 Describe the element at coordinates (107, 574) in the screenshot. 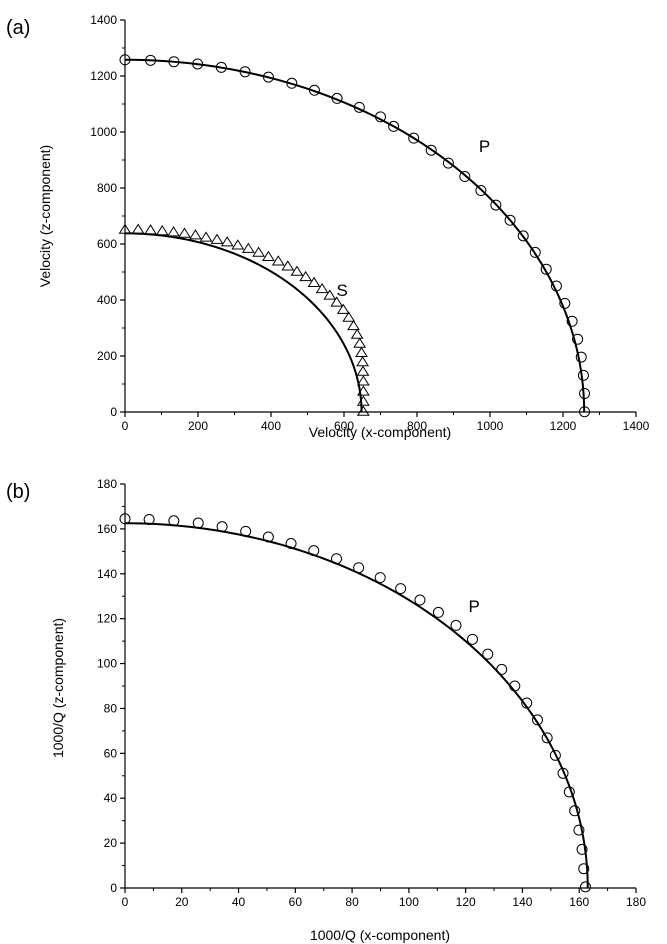

I see `y-tick-label: 140` at that location.